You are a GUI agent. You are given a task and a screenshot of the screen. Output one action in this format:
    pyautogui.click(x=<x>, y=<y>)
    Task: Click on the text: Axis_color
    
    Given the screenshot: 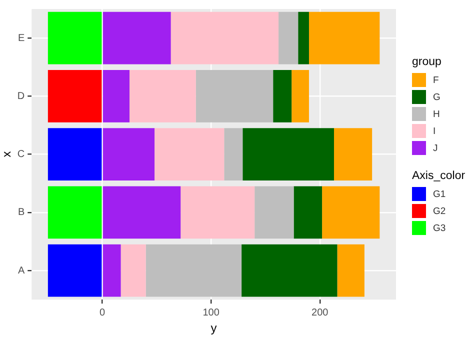 What is the action you would take?
    pyautogui.click(x=439, y=176)
    